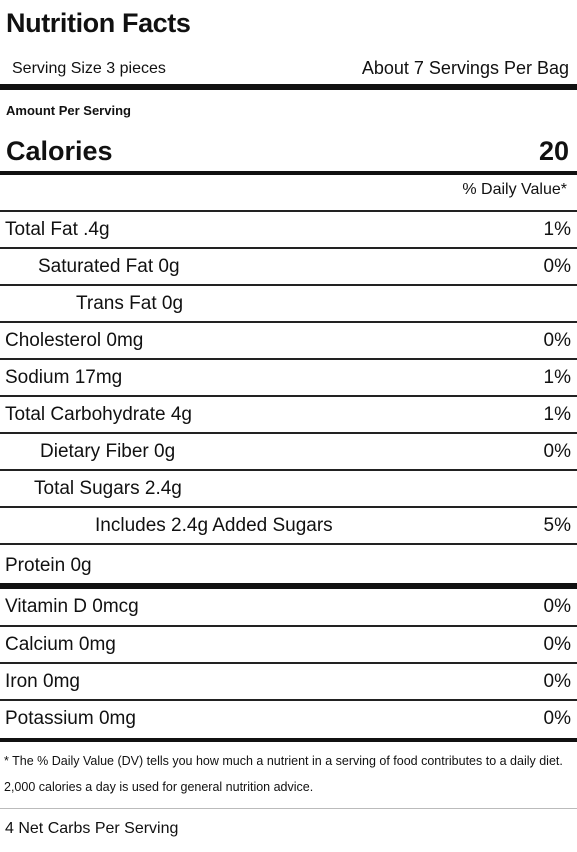 This screenshot has height=852, width=577. I want to click on nutrient-label: Dietary Fiber 0g, so click(108, 451).